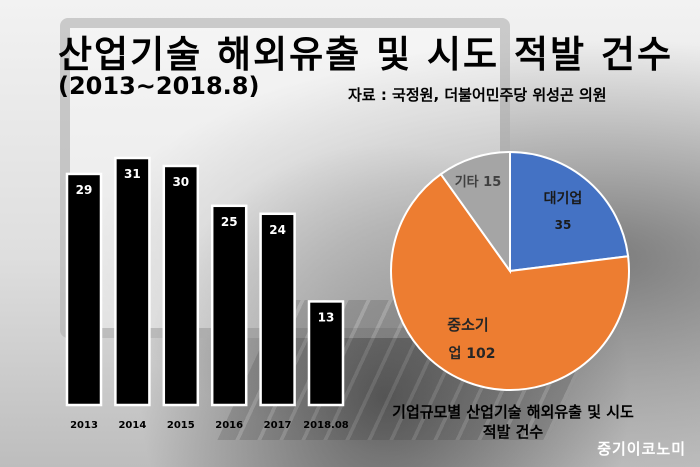 This screenshot has height=467, width=700. What do you see at coordinates (229, 222) in the screenshot?
I see `bar-value-label: 25` at bounding box center [229, 222].